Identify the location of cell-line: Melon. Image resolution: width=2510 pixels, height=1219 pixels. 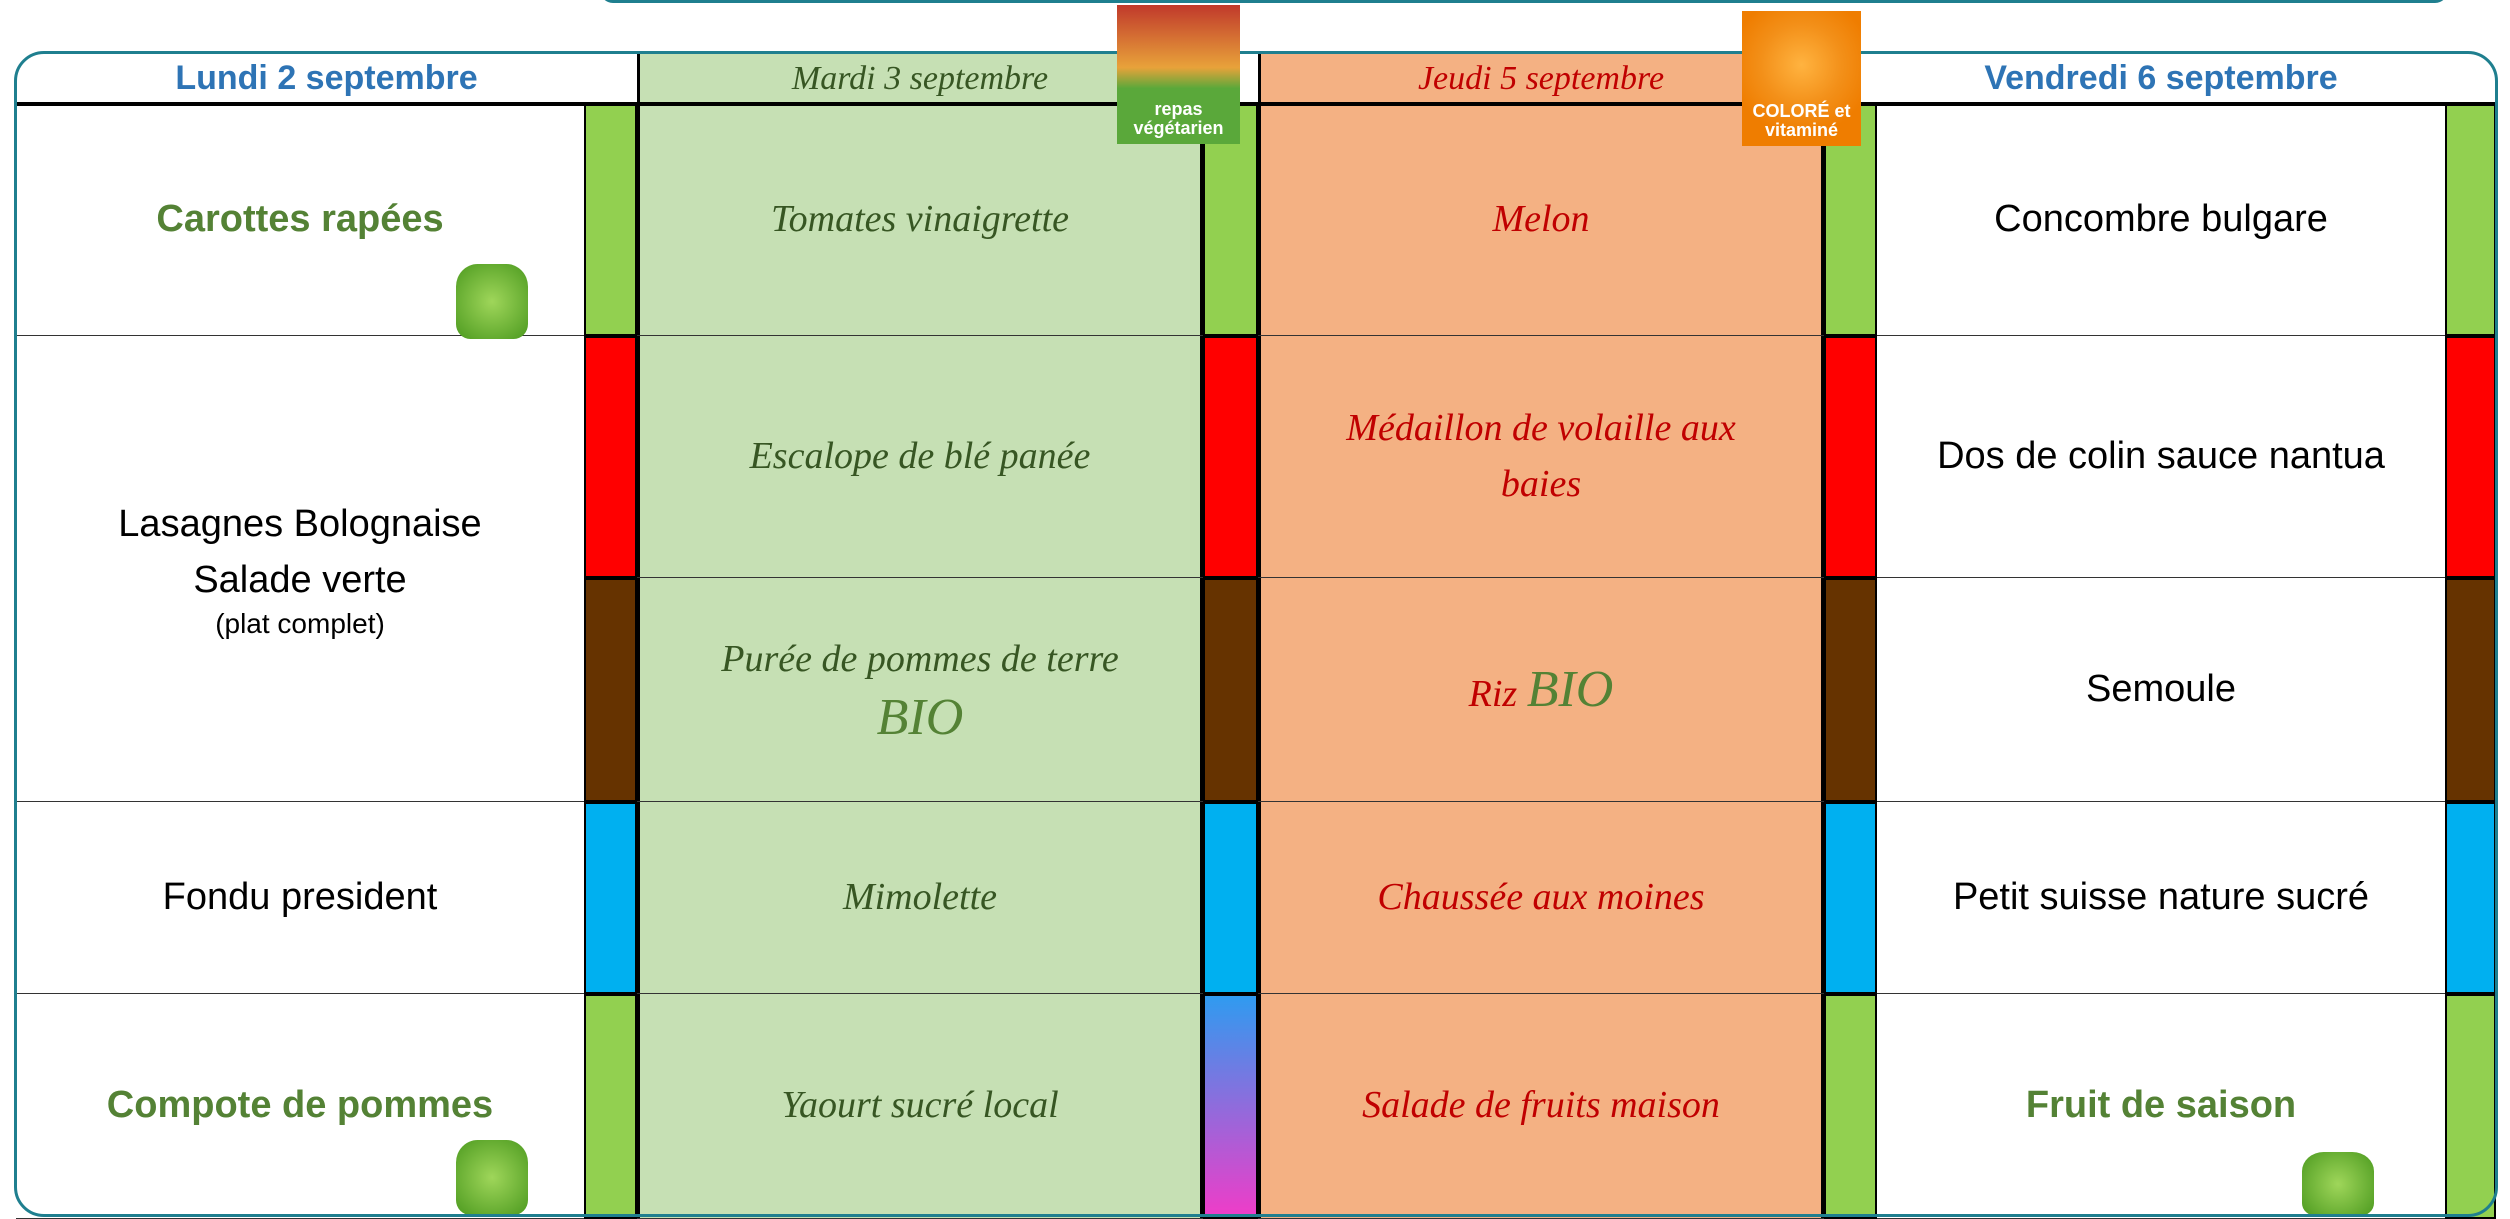
(1540, 219).